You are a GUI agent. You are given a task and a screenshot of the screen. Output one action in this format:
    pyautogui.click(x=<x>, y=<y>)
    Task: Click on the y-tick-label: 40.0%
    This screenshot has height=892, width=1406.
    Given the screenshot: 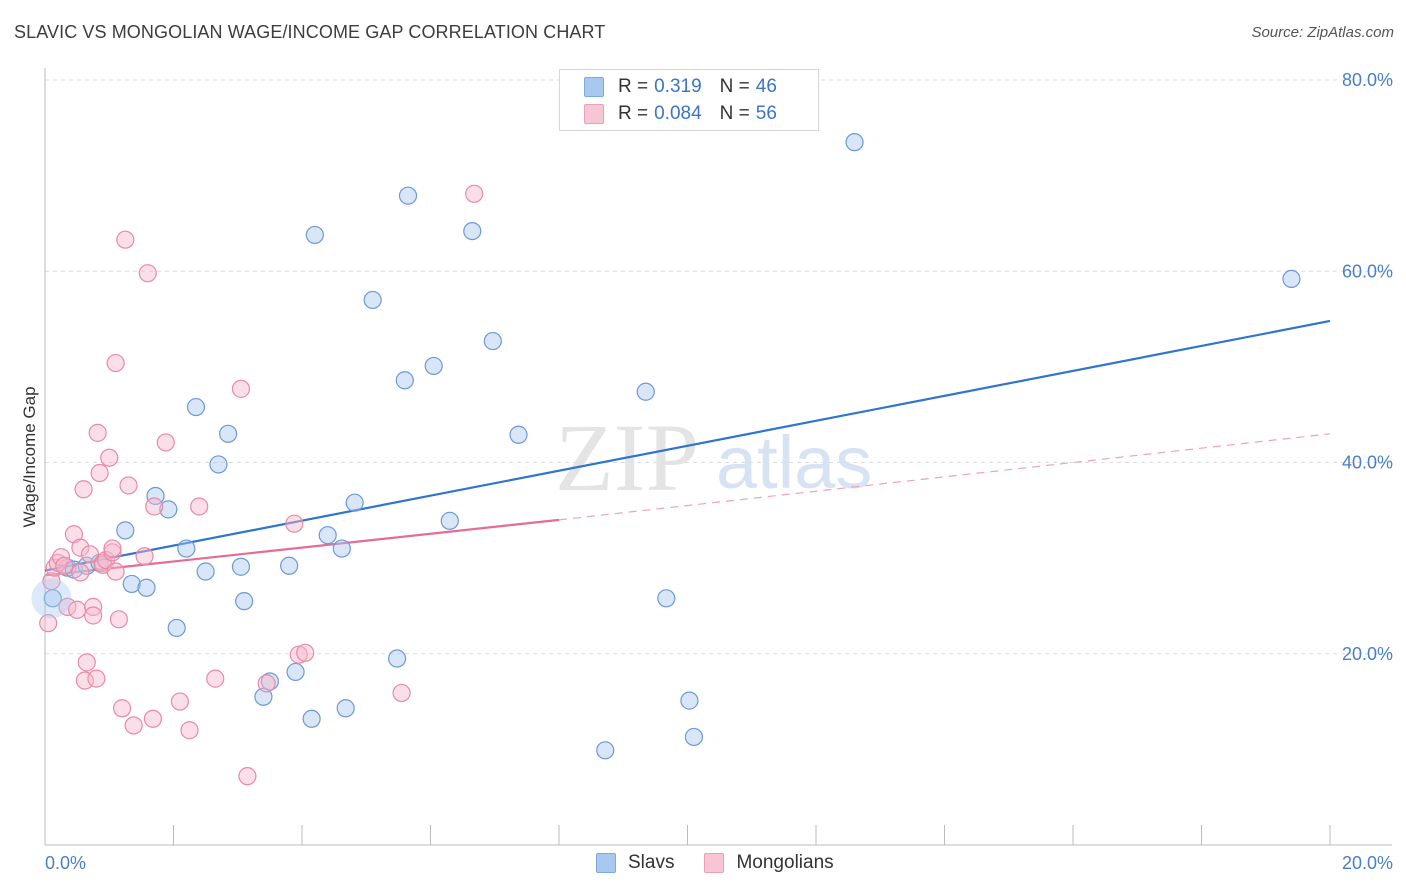 What is the action you would take?
    pyautogui.click(x=1367, y=463)
    